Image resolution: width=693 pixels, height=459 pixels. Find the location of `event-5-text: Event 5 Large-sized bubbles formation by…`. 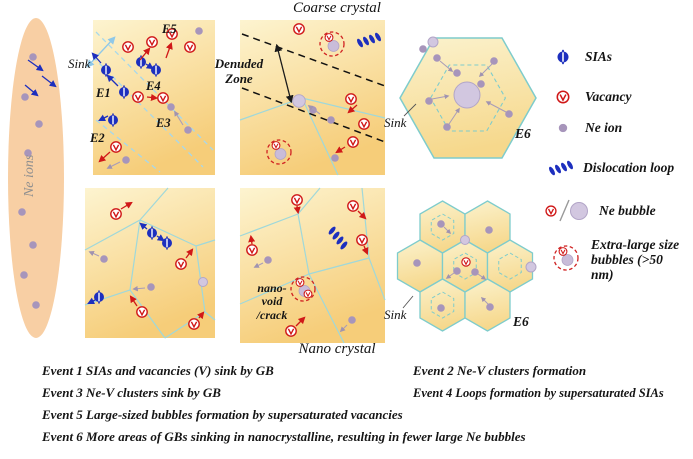

event-5-text: Event 5 Large-sized bubbles formation by… is located at coordinates (222, 414).